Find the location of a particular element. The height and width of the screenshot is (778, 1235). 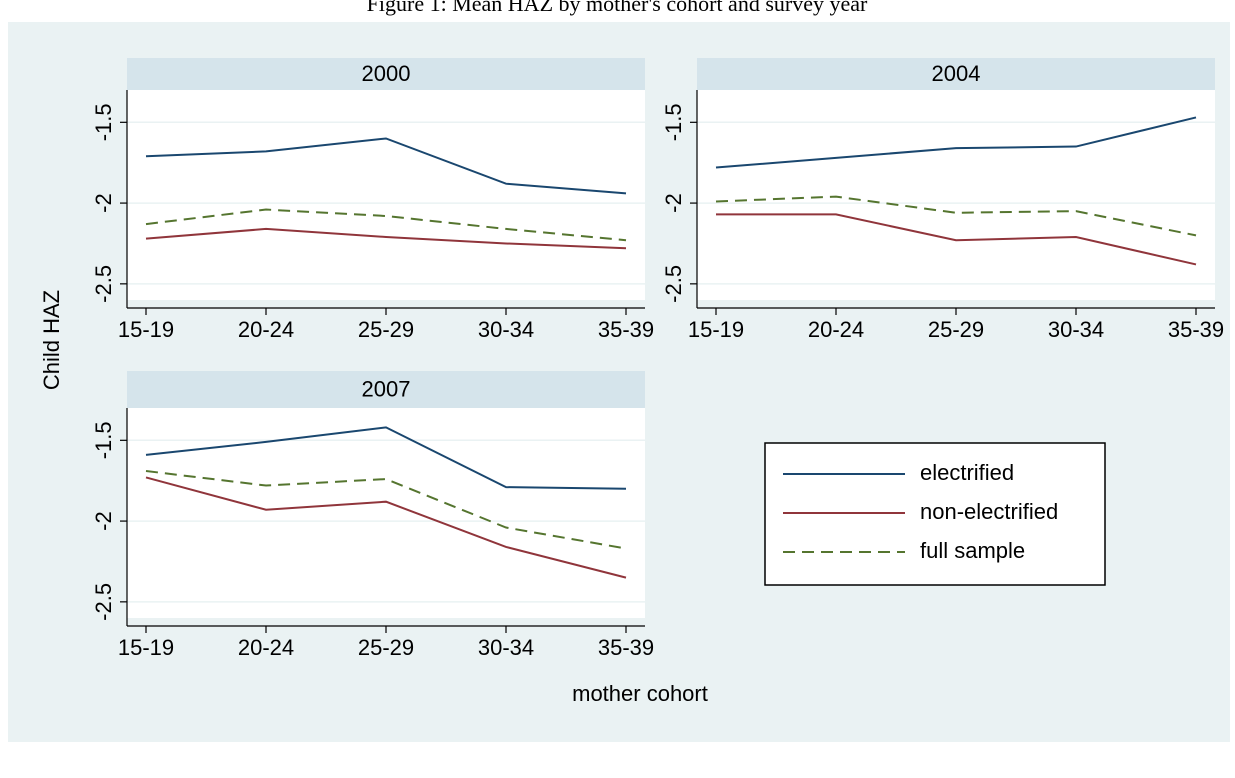

panel-title: 2004 is located at coordinates (956, 73).